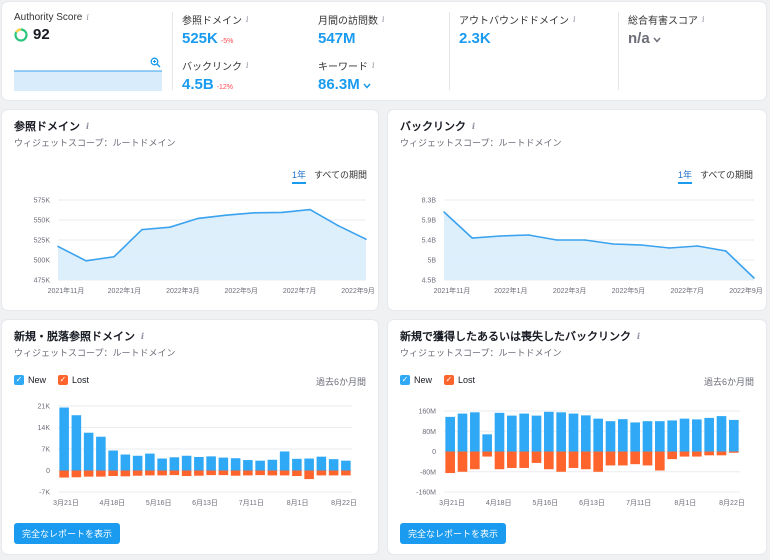 Image resolution: width=770 pixels, height=560 pixels. I want to click on backlinks-change: -12%, so click(225, 87).